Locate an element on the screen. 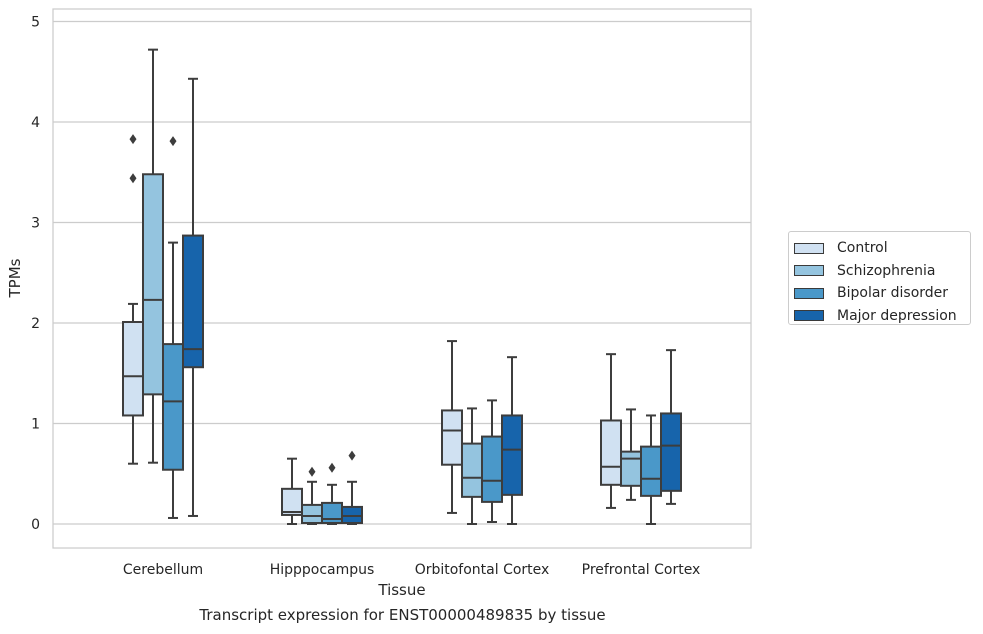 This screenshot has width=983, height=634. legend-item: Bipolar disorder is located at coordinates (882, 293).